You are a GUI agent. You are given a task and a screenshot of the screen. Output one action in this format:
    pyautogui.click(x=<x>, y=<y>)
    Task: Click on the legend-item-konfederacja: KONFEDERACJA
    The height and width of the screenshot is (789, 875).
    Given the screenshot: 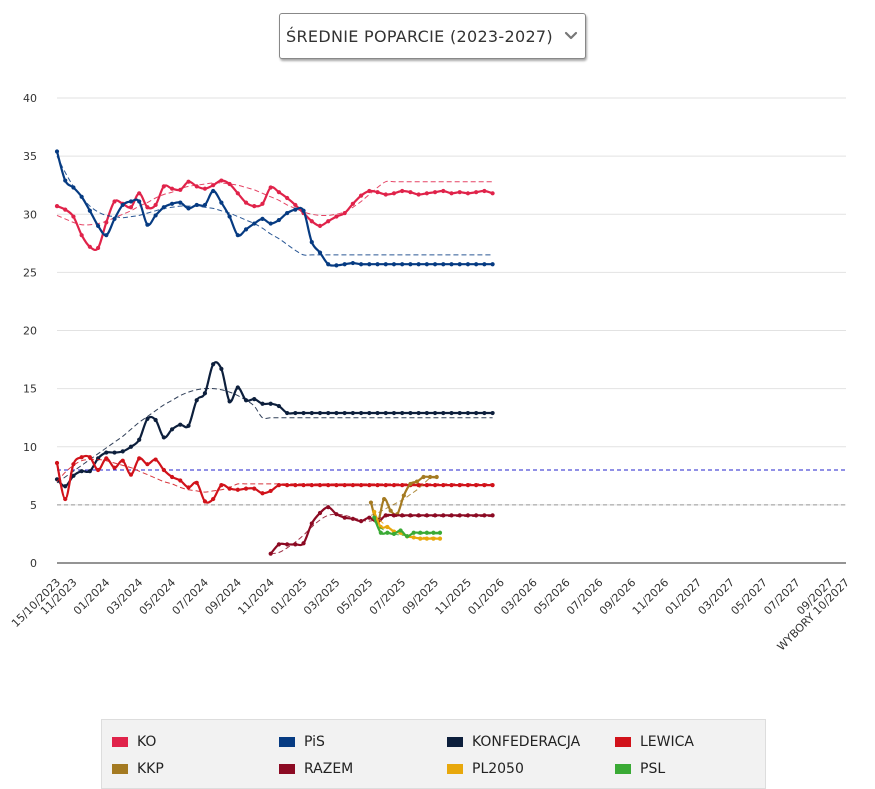 What is the action you would take?
    pyautogui.click(x=513, y=742)
    